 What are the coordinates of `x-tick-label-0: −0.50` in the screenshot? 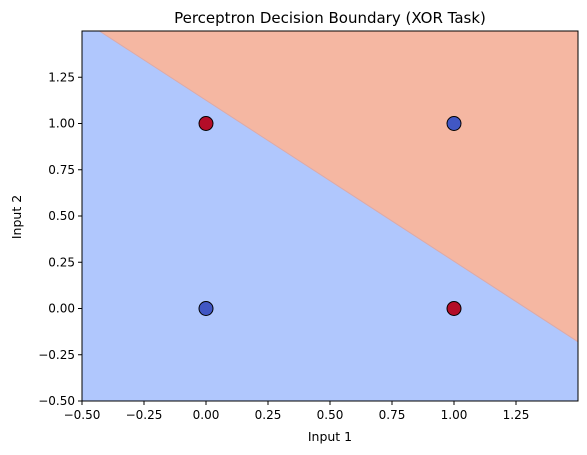 It's located at (82, 415).